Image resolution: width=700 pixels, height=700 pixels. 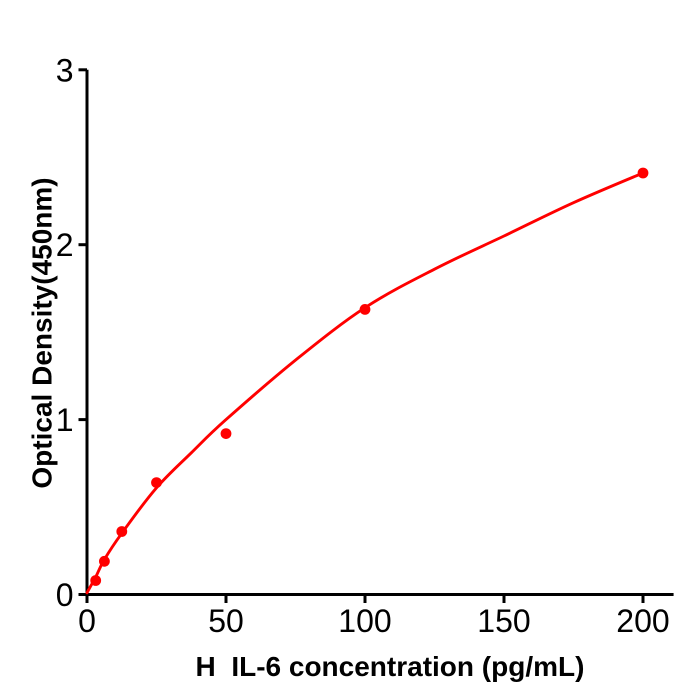 What do you see at coordinates (82, 332) in the screenshot?
I see `y-ticks` at bounding box center [82, 332].